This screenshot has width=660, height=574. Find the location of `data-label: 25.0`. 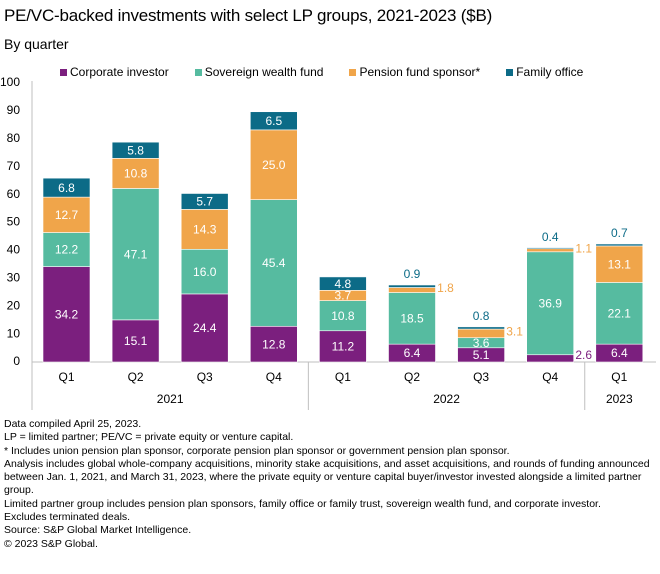

data-label: 25.0 is located at coordinates (274, 165).